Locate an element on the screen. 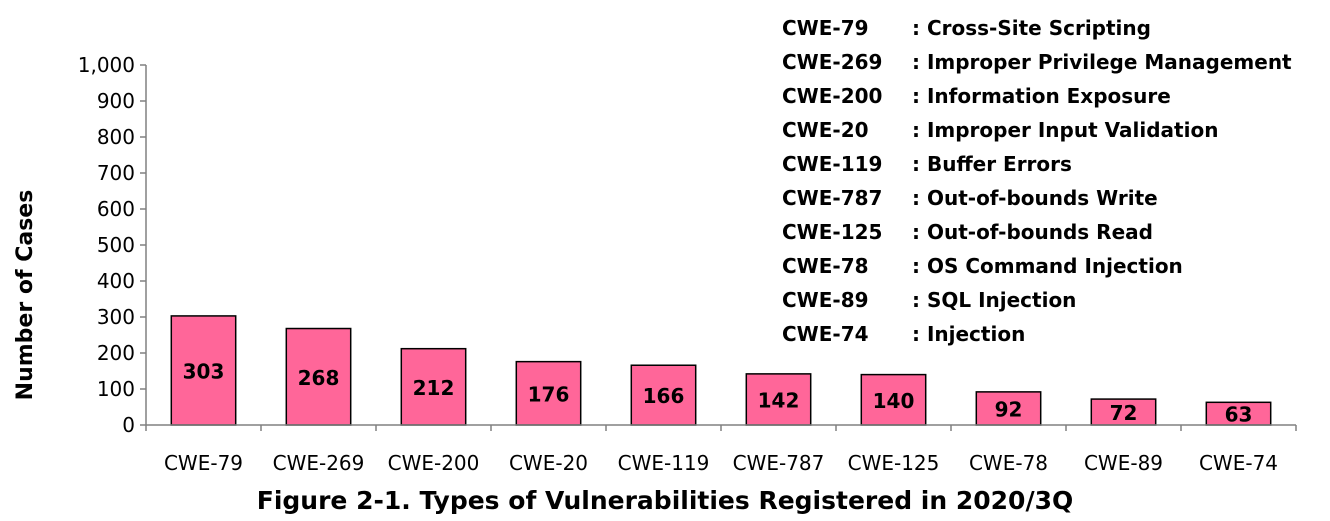  bar-value-label: 72 is located at coordinates (1124, 413).